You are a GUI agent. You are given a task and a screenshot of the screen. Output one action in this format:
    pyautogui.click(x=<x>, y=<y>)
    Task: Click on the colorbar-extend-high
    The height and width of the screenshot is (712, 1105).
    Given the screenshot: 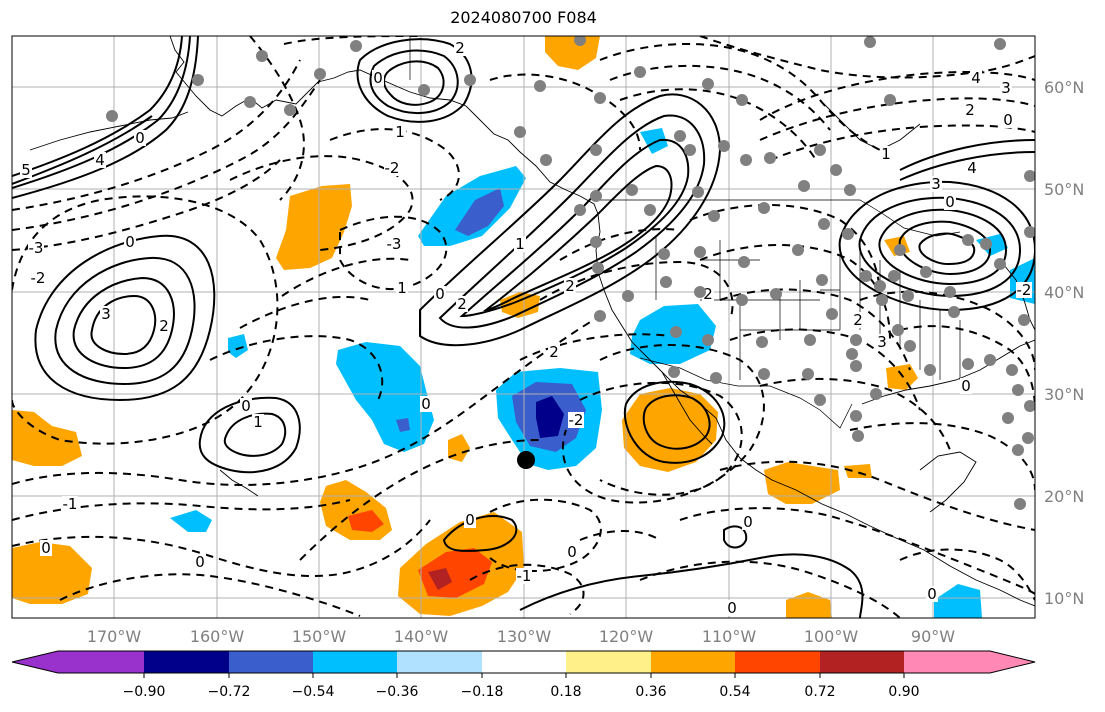 What is the action you would take?
    pyautogui.click(x=1012, y=662)
    